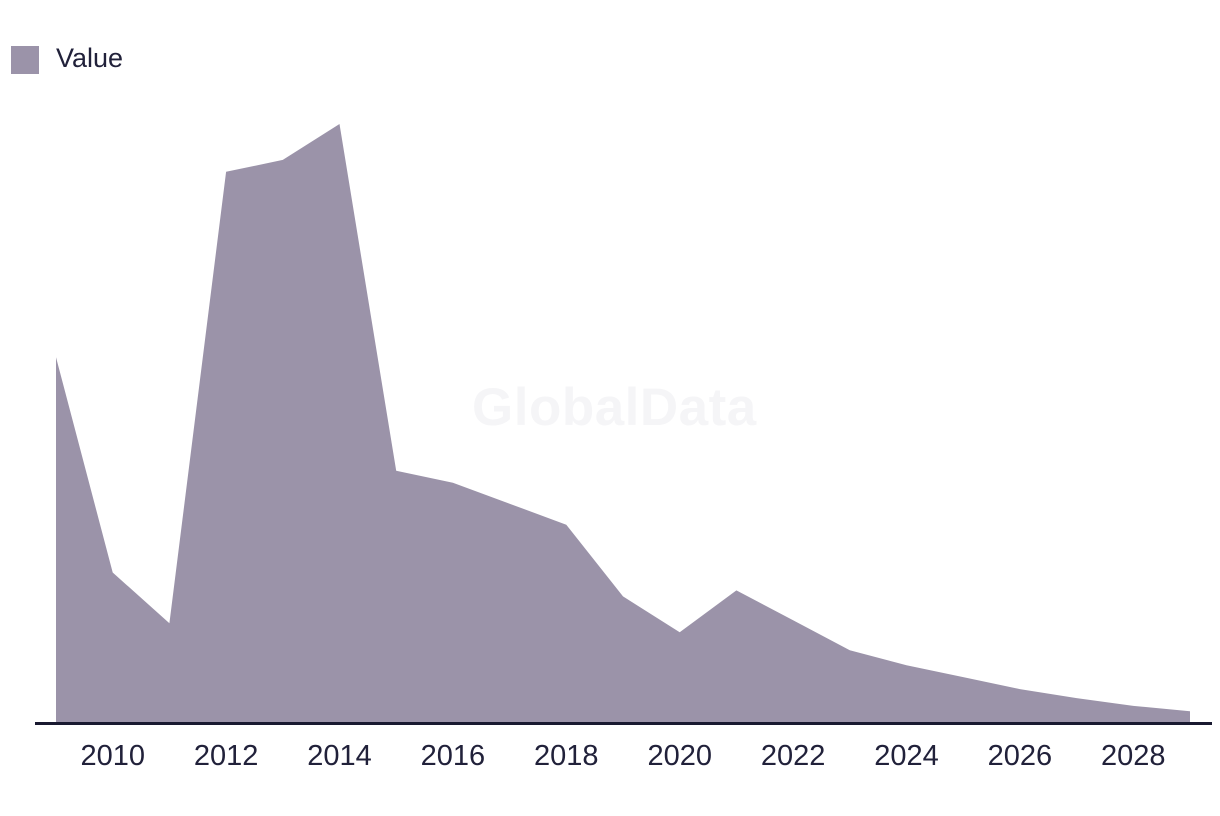 This screenshot has width=1220, height=816. What do you see at coordinates (226, 756) in the screenshot?
I see `x-tick-label: 2012` at bounding box center [226, 756].